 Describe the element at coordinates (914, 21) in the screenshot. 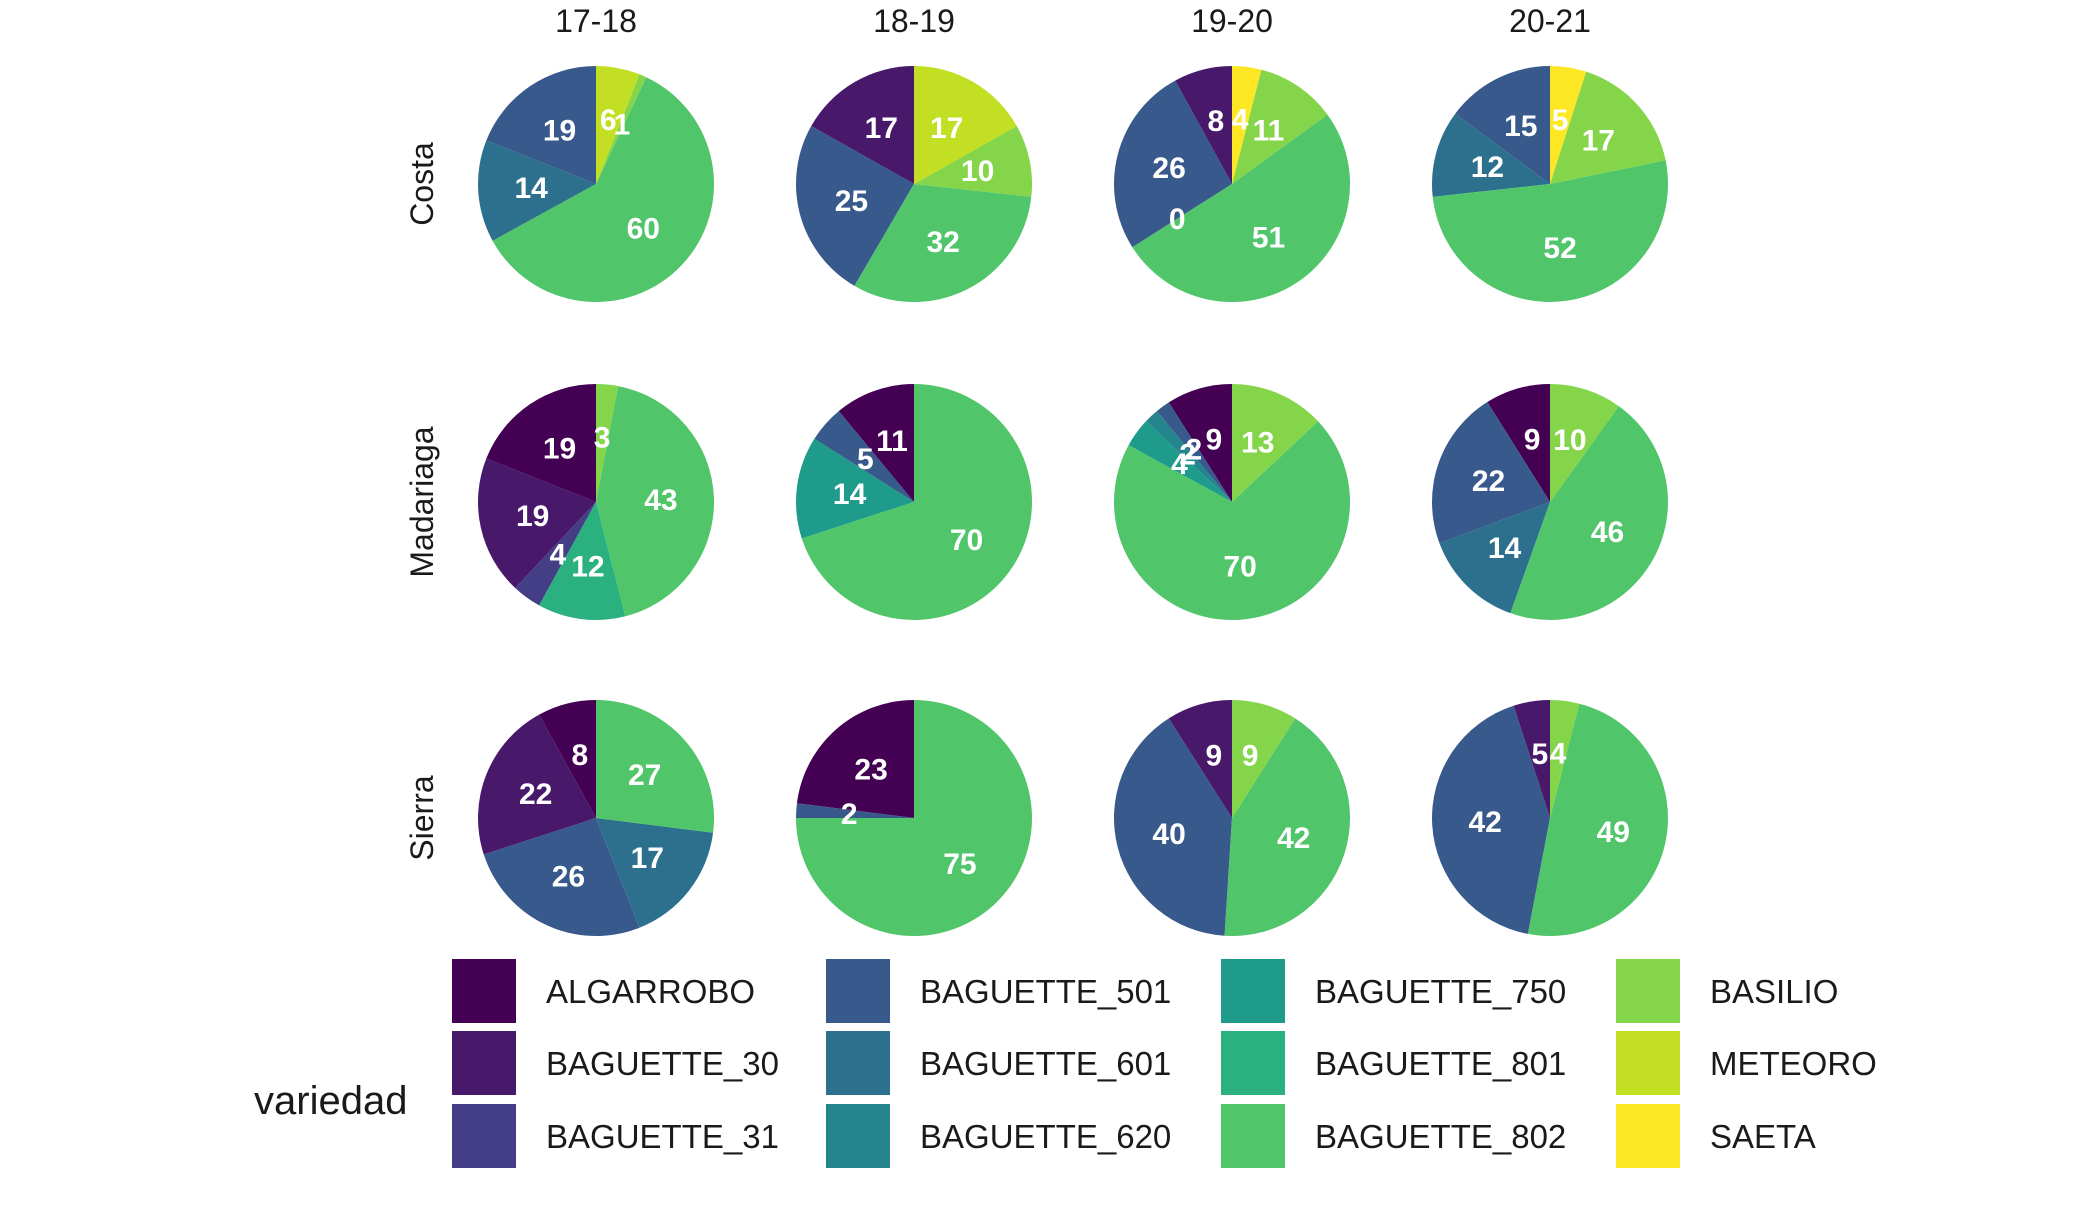

I see `facet-column-title: 18-19` at that location.